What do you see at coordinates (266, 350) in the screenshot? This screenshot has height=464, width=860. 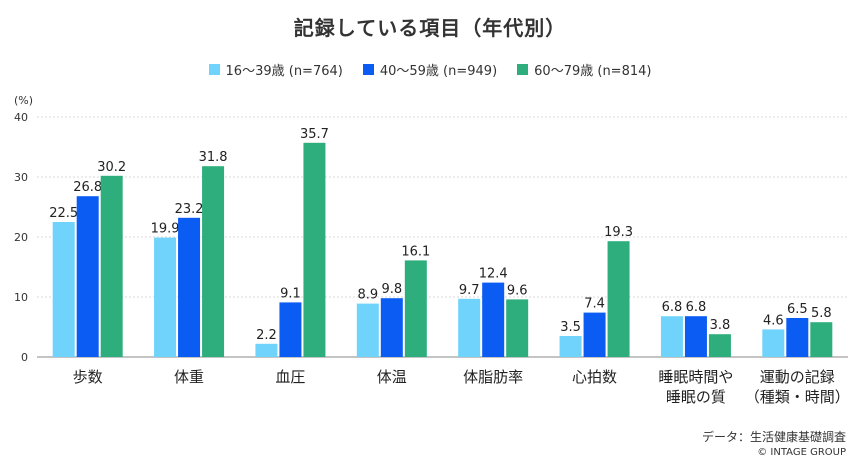 I see `bar-series0-cat2` at bounding box center [266, 350].